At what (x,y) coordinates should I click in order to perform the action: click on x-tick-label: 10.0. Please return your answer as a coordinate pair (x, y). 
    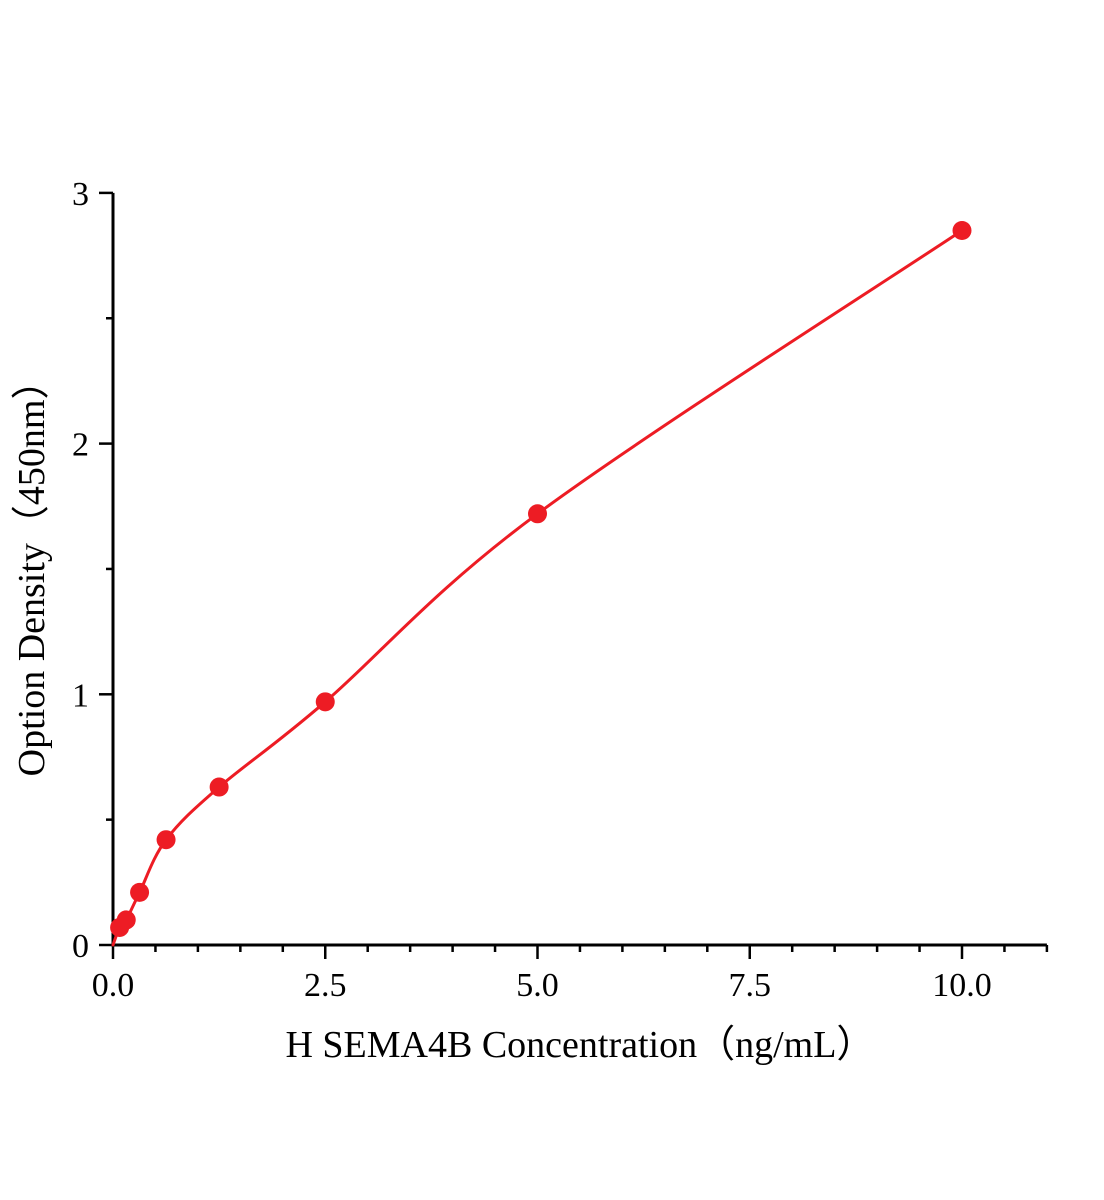
    Looking at the image, I should click on (962, 985).